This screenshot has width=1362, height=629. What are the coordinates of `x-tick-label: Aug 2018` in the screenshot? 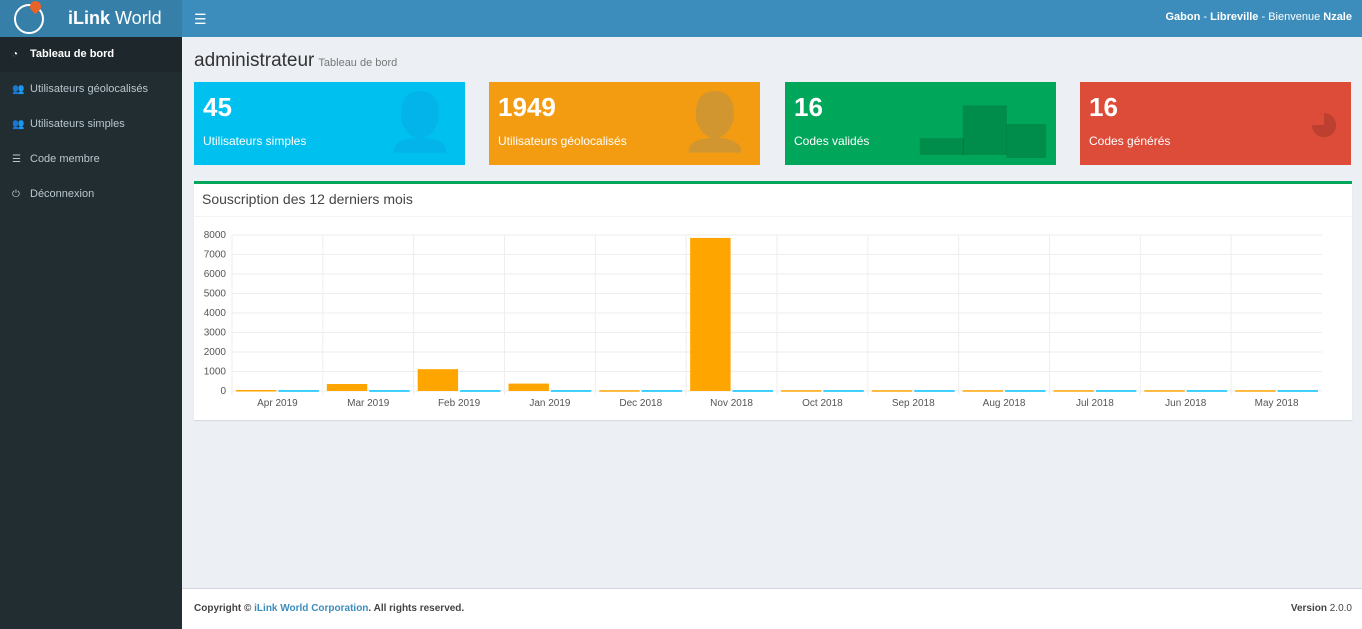 It's located at (1004, 403).